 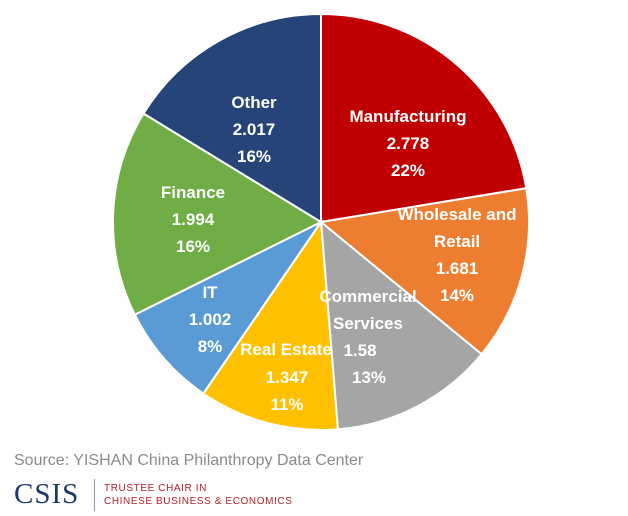 I want to click on label-wholesale-and-retail-percent: 14%, so click(x=457, y=295).